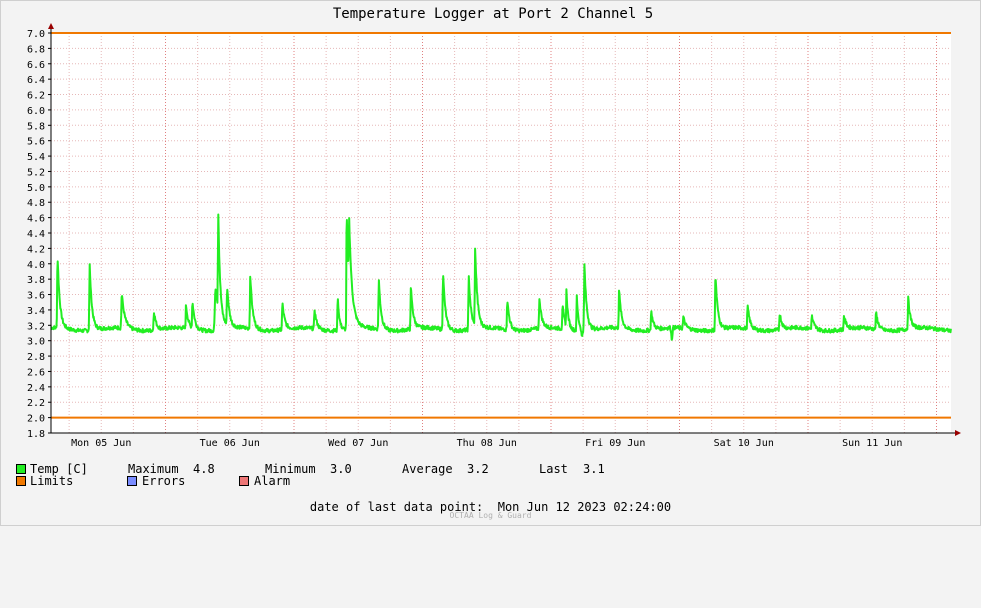 This screenshot has width=981, height=608. Describe the element at coordinates (36, 80) in the screenshot. I see `y-tick-label: 6.4` at that location.